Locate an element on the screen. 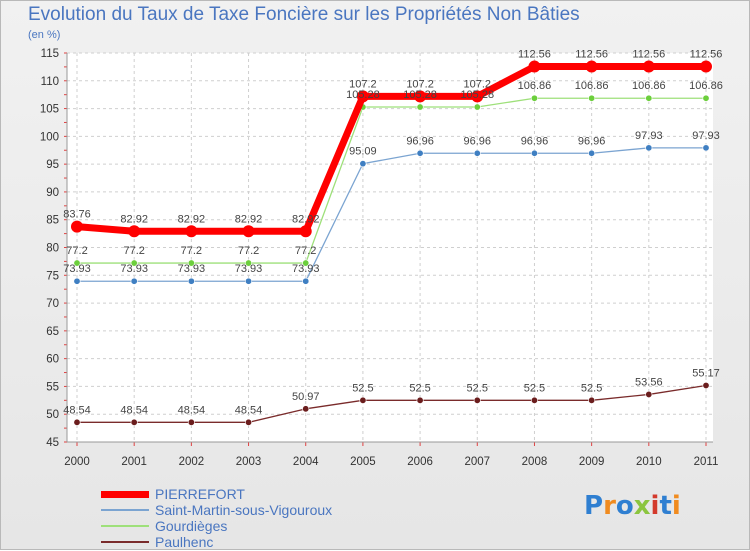 The height and width of the screenshot is (551, 750). x-tick-label: 2011 is located at coordinates (706, 462).